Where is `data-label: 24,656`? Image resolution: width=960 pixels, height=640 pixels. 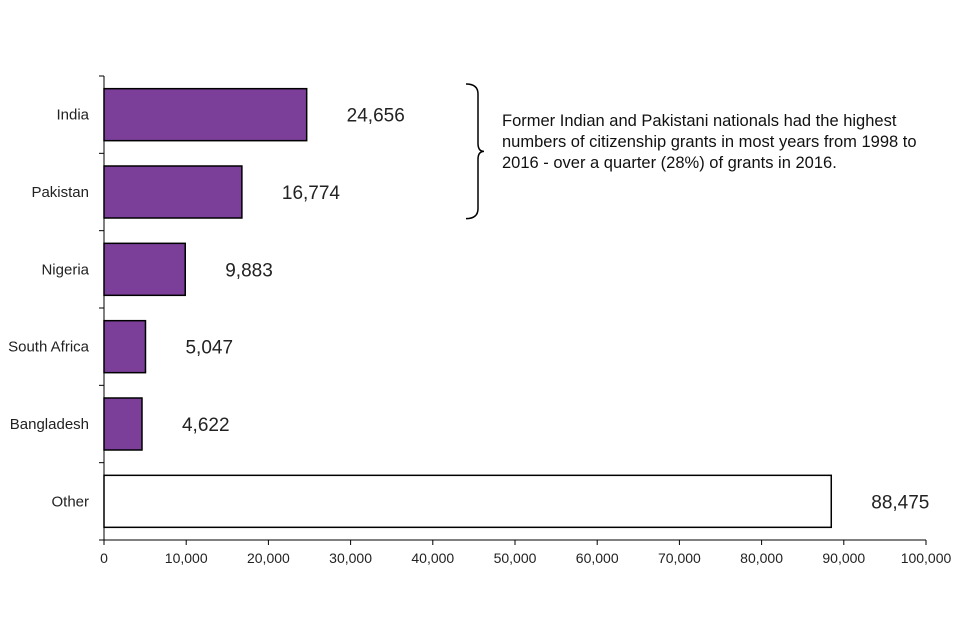 data-label: 24,656 is located at coordinates (376, 116).